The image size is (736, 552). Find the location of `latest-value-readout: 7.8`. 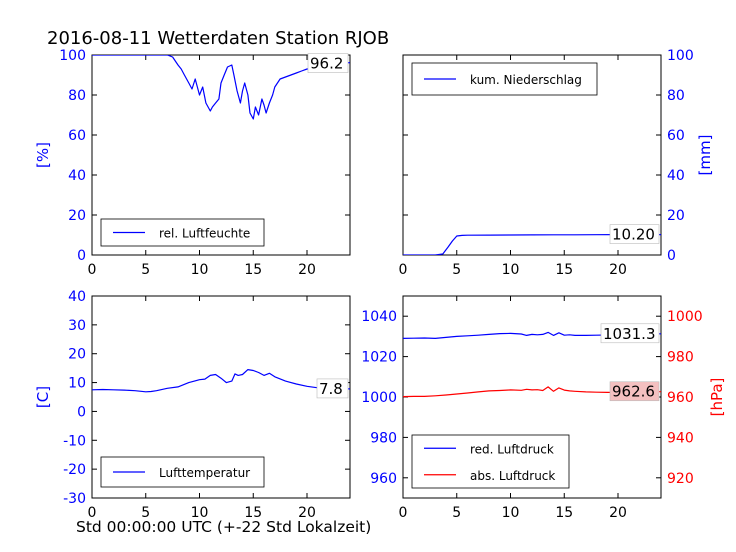

latest-value-readout: 7.8 is located at coordinates (331, 389).